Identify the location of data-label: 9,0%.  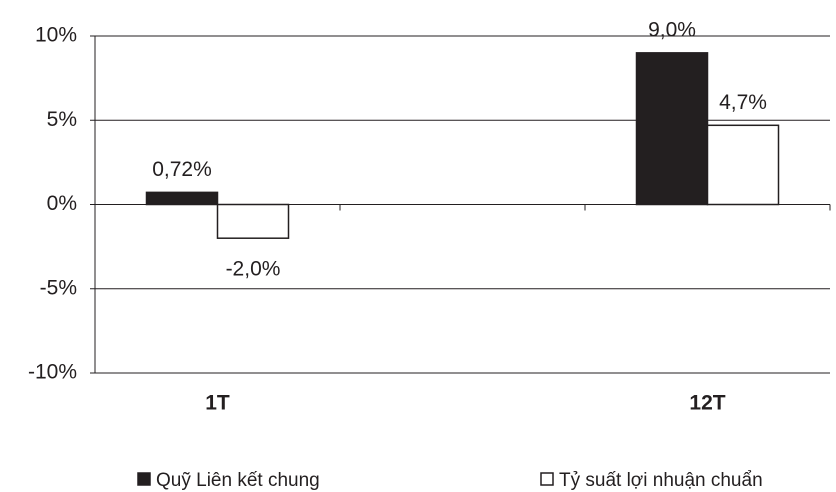
(672, 29).